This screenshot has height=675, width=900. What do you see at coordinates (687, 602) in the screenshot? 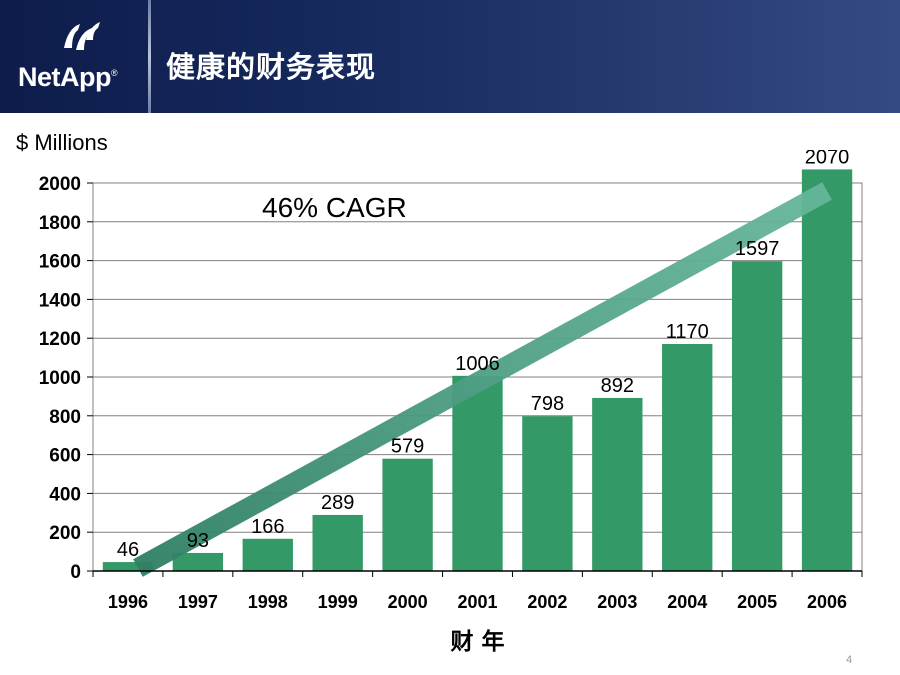
I see `x-tick-label: 2004` at bounding box center [687, 602].